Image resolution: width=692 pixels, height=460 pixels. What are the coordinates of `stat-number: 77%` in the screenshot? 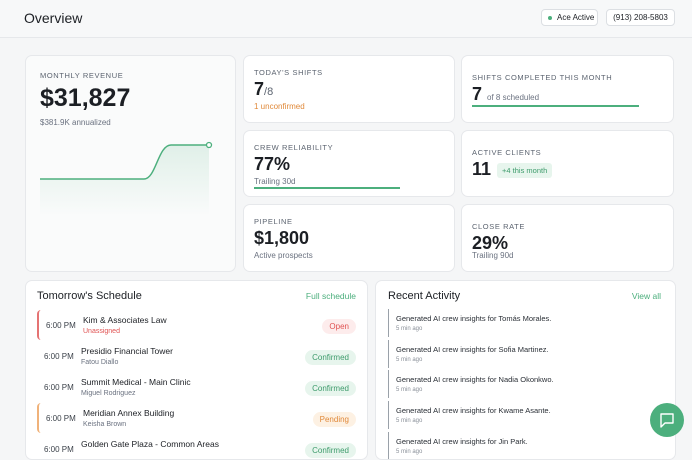 It's located at (272, 164).